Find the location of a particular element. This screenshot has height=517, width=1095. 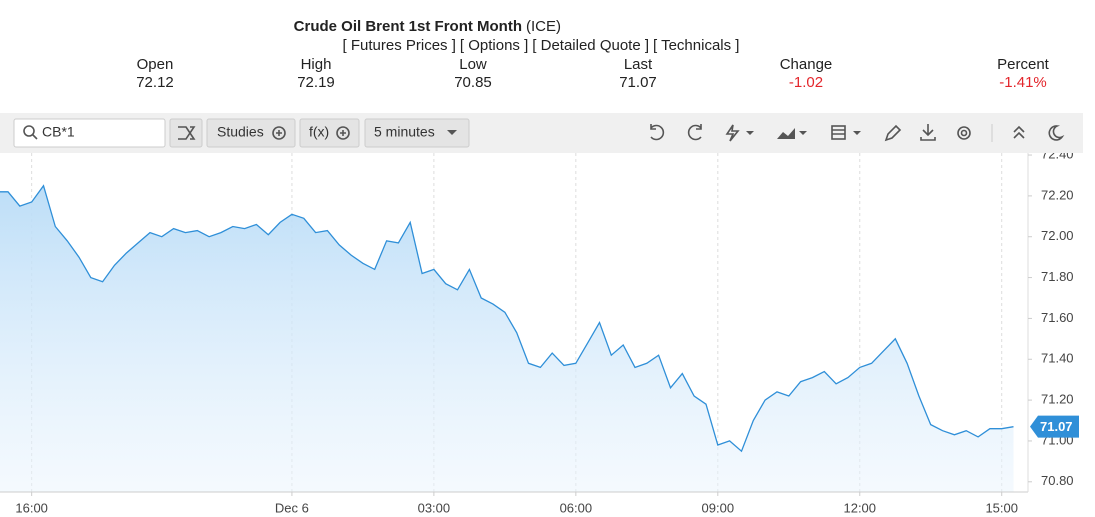

quote-link: [ Technicals ] is located at coordinates (696, 45).